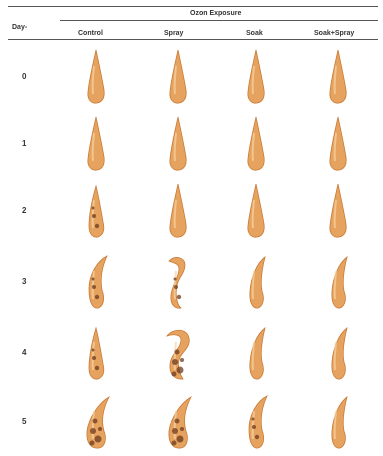  What do you see at coordinates (24, 76) in the screenshot?
I see `day-label: 0` at bounding box center [24, 76].